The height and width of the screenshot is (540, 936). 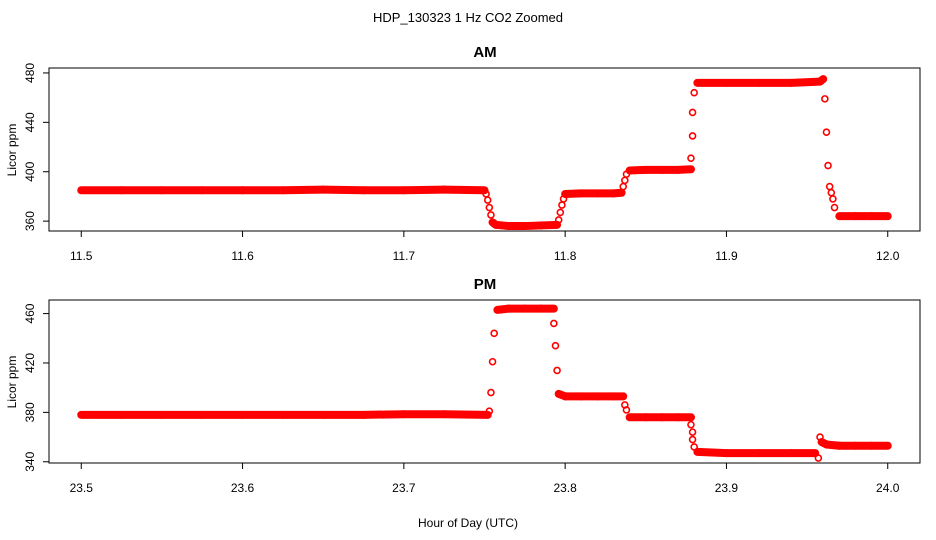 What do you see at coordinates (30, 363) in the screenshot?
I see `pm-y-tick-label: 420` at bounding box center [30, 363].